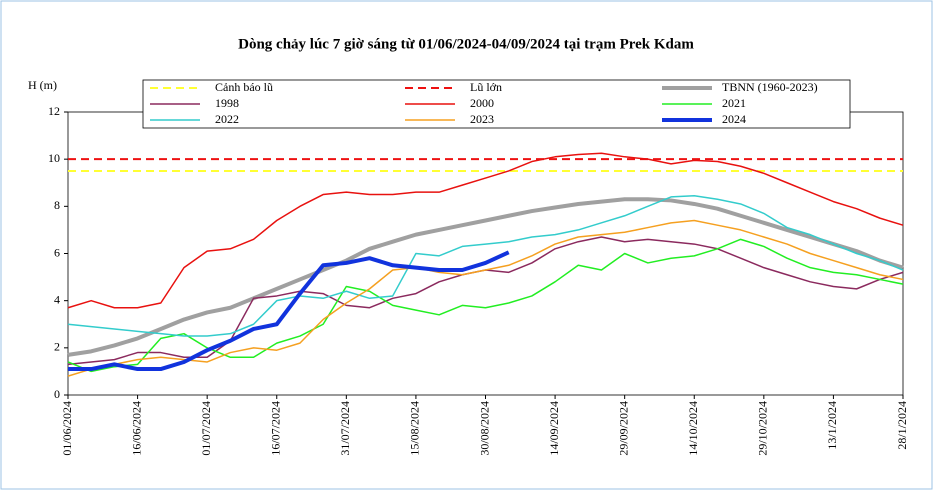 The height and width of the screenshot is (490, 933). What do you see at coordinates (734, 103) in the screenshot?
I see `legend-label: 2021` at bounding box center [734, 103].